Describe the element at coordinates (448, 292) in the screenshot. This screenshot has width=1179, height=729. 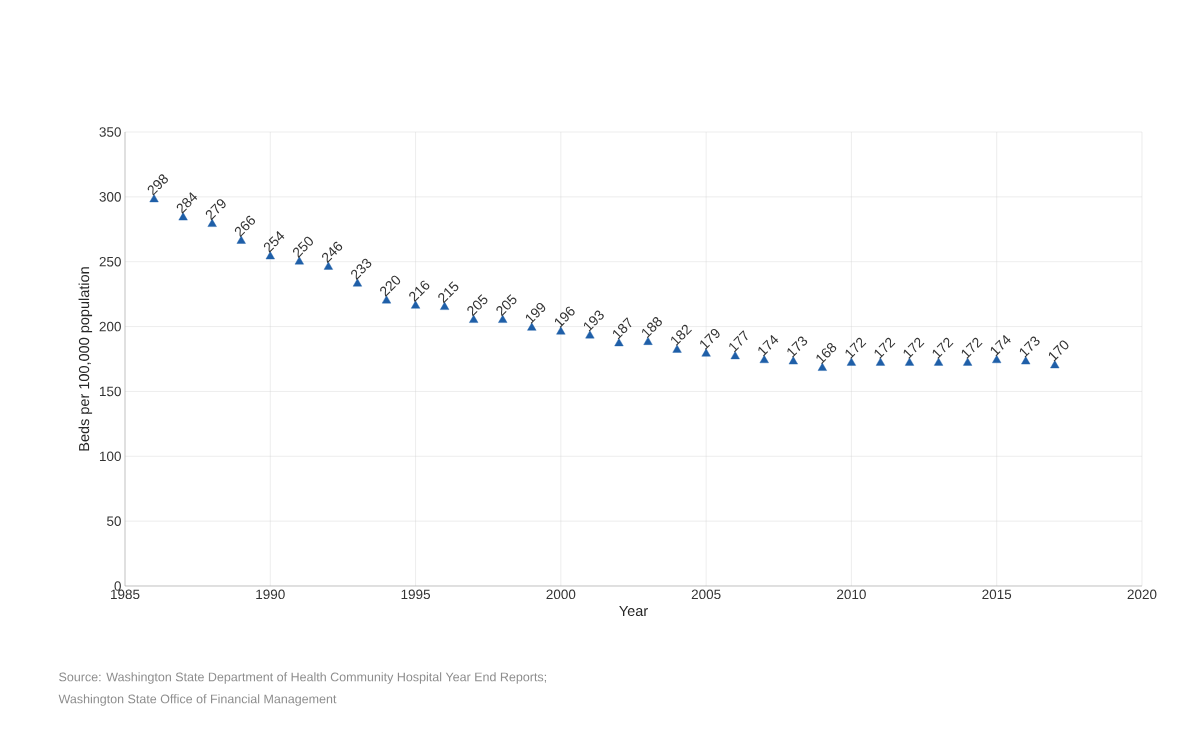
I see `data-label: 215` at that location.